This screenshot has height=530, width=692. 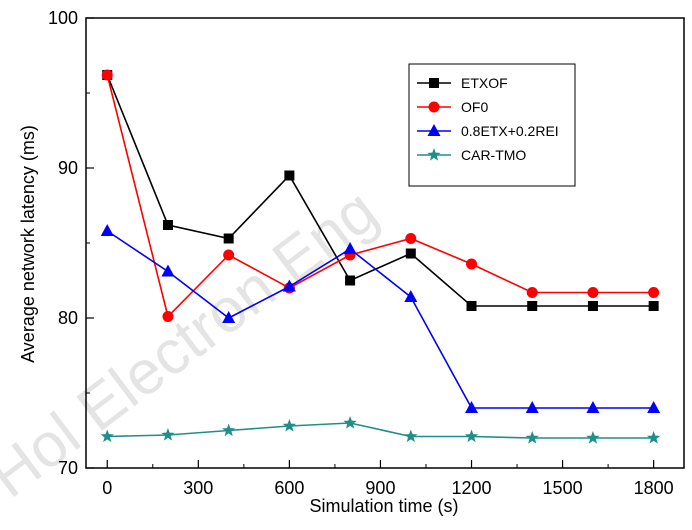 I want to click on x-tick-label: 600, so click(x=289, y=488).